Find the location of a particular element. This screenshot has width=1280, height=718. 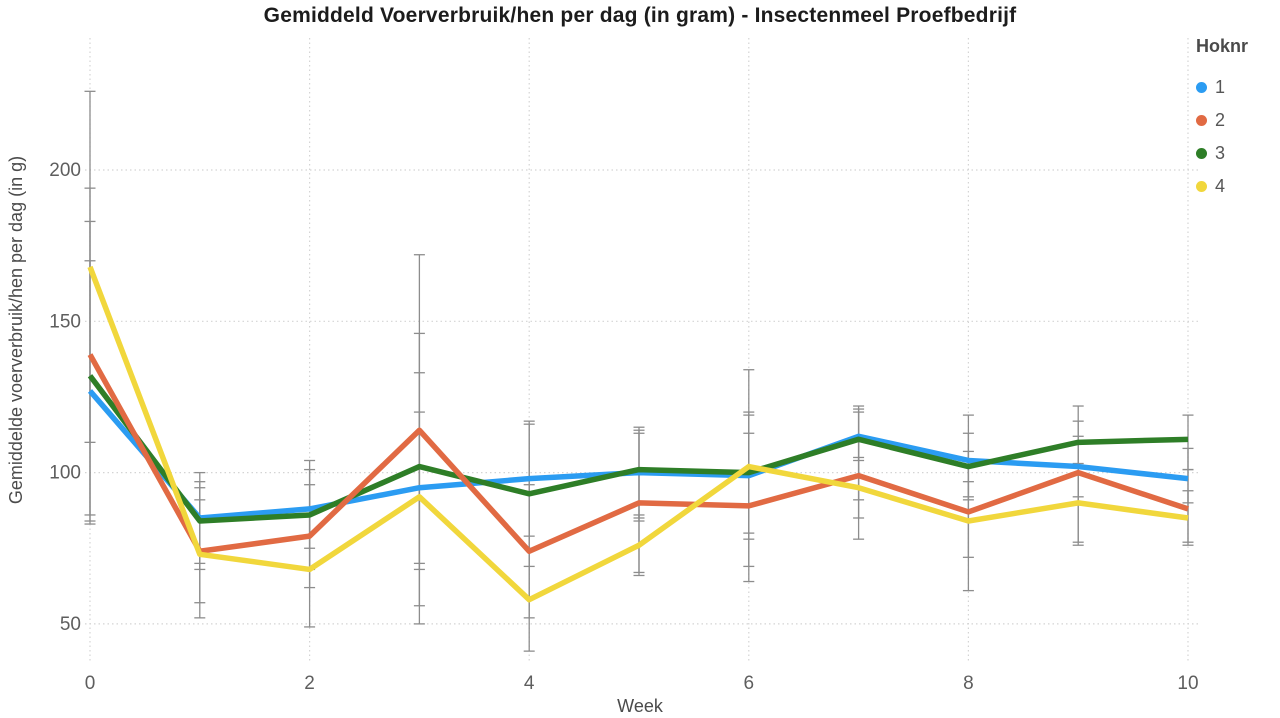

legend: Hoknr 1 2 3 4 is located at coordinates (1238, 119).